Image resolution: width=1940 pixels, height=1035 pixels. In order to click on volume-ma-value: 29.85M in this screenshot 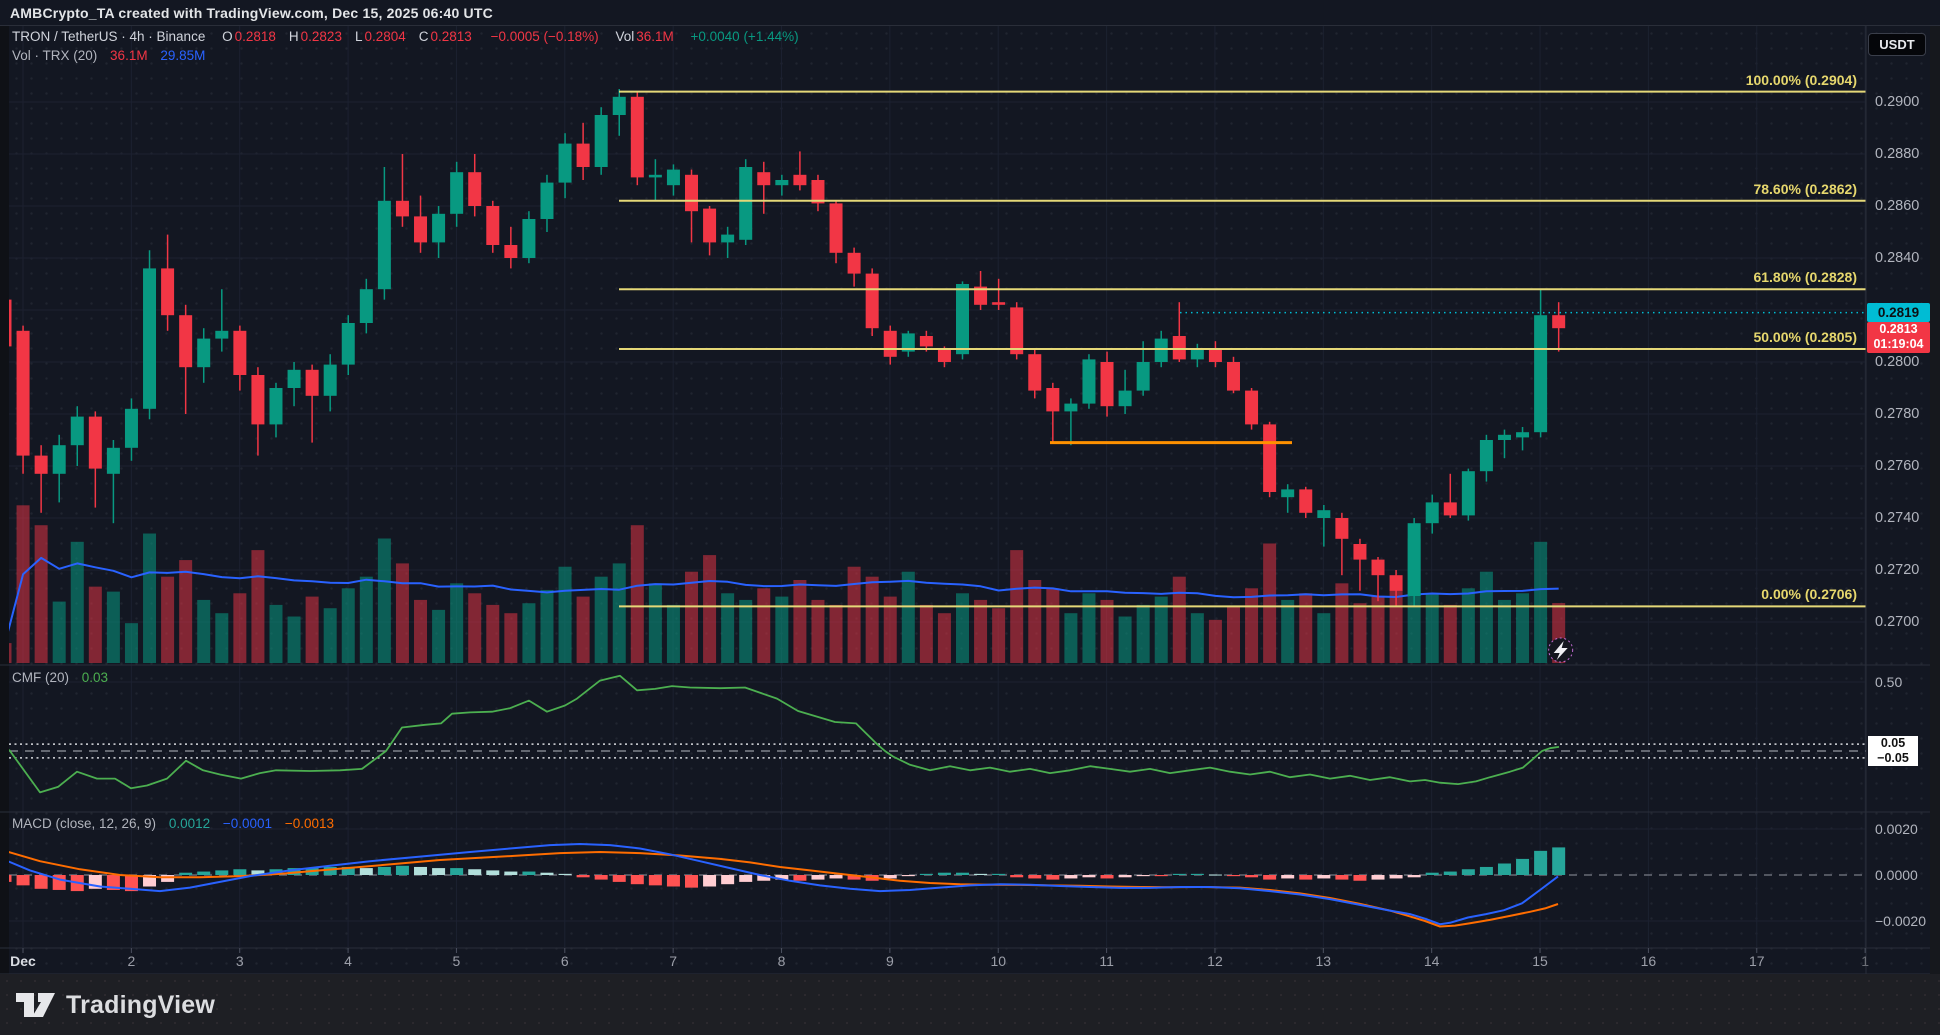, I will do `click(183, 55)`.